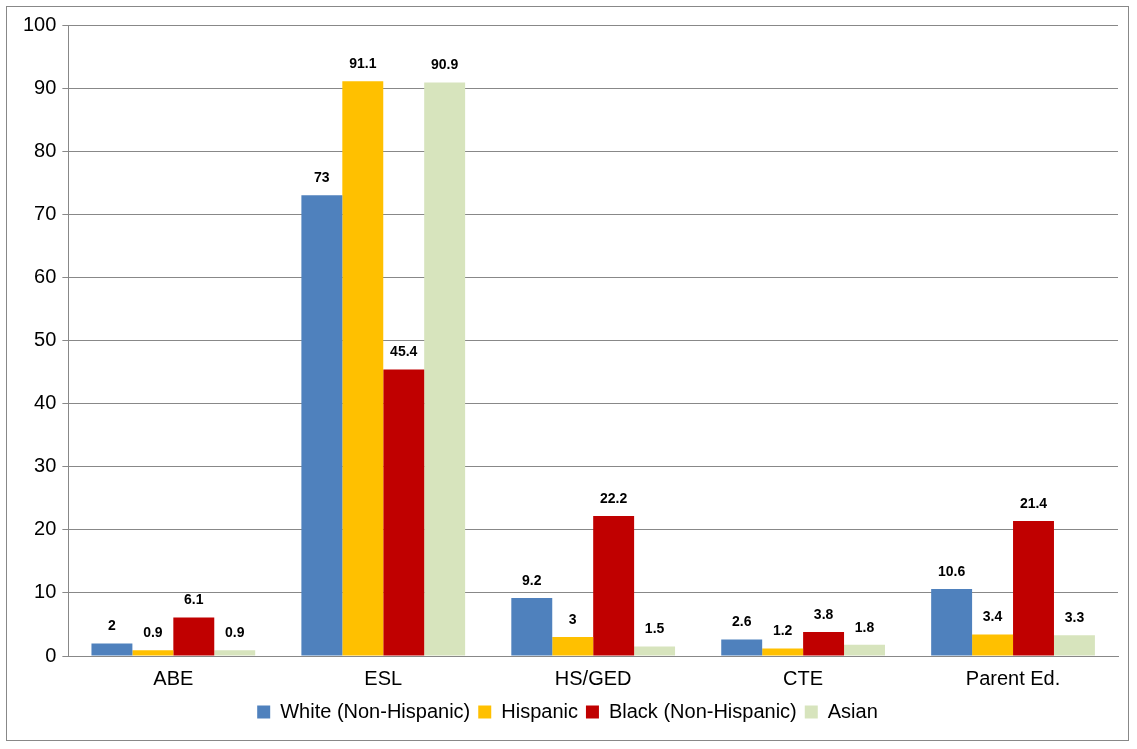 The height and width of the screenshot is (749, 1137). What do you see at coordinates (741, 621) in the screenshot?
I see `data-label: 2.6` at bounding box center [741, 621].